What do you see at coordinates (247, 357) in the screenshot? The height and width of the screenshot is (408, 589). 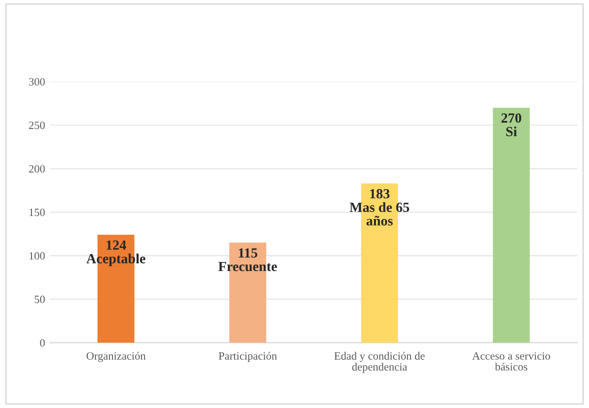 I see `x-tick-label: Participación` at bounding box center [247, 357].